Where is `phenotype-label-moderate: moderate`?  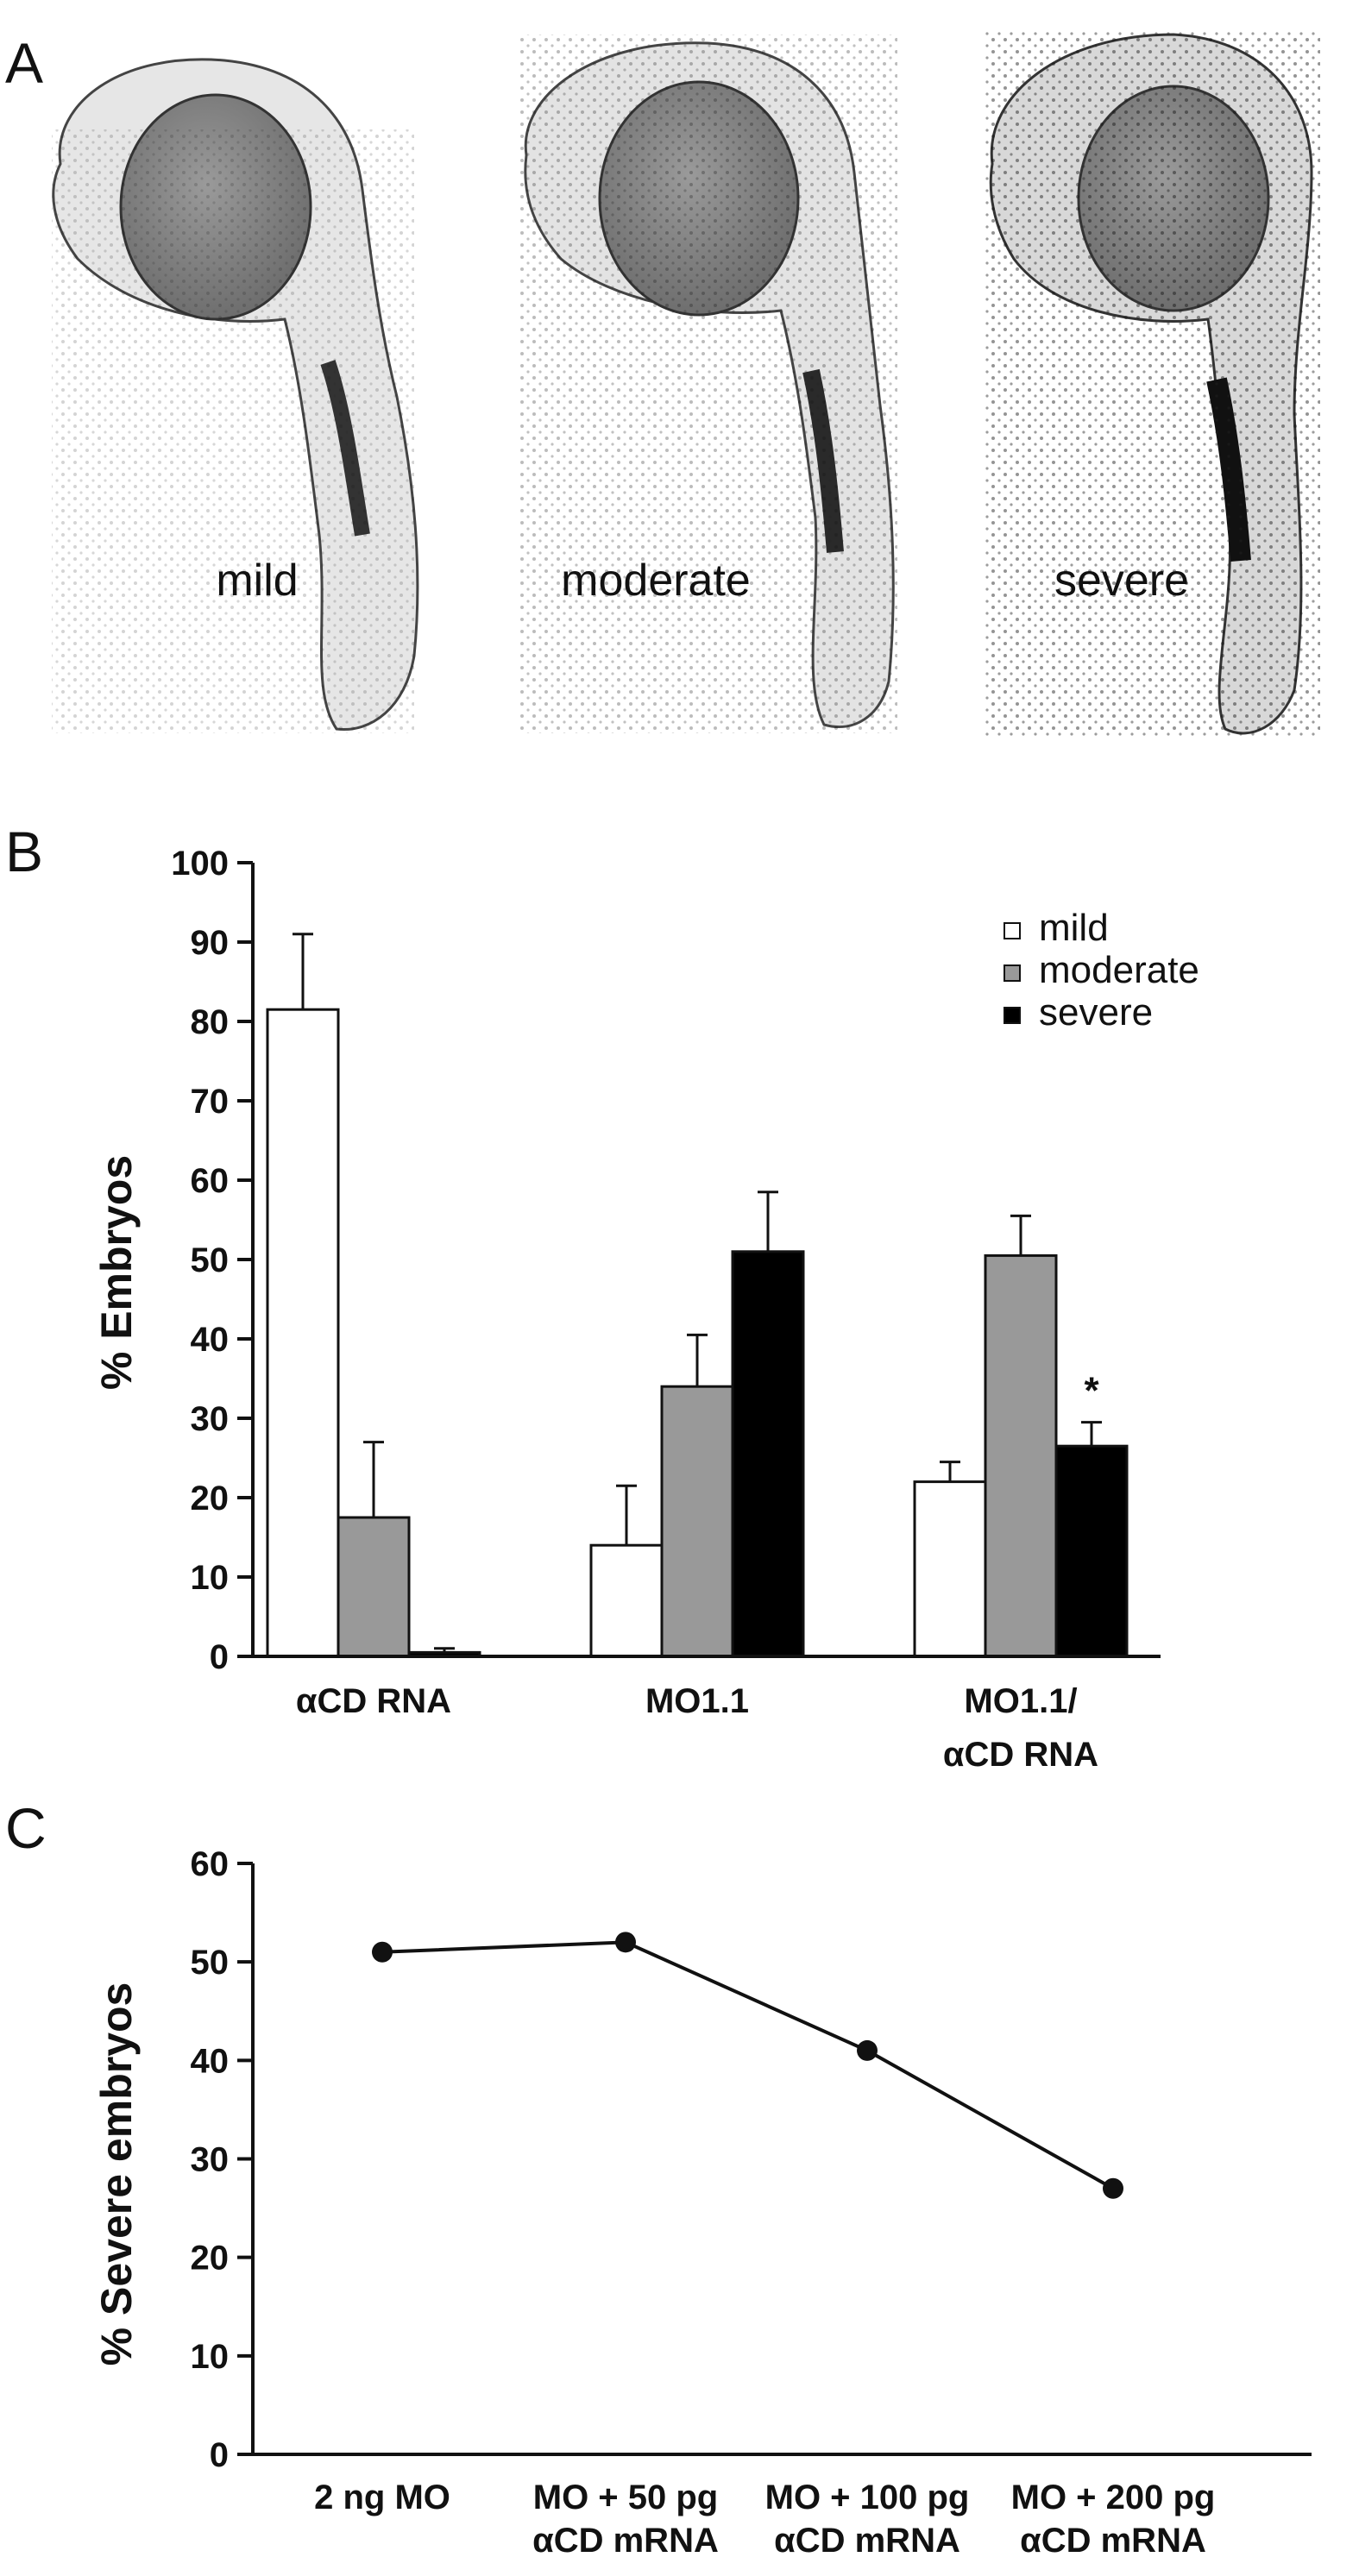 phenotype-label-moderate: moderate is located at coordinates (656, 581).